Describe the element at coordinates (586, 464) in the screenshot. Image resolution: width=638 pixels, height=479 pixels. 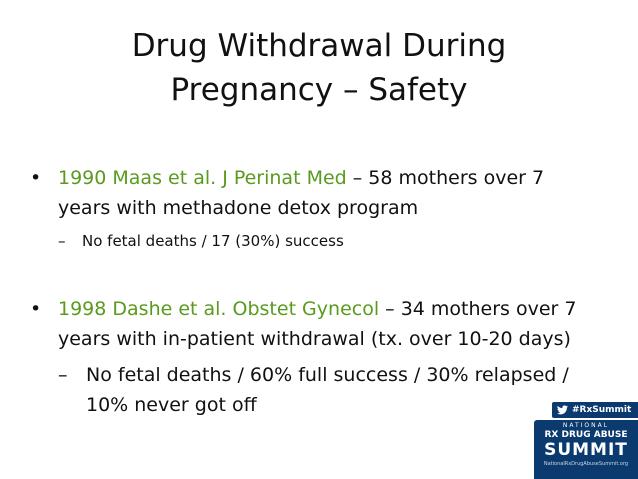
I see `logo-url: NationalRxDrugAbuseSummit.org` at that location.